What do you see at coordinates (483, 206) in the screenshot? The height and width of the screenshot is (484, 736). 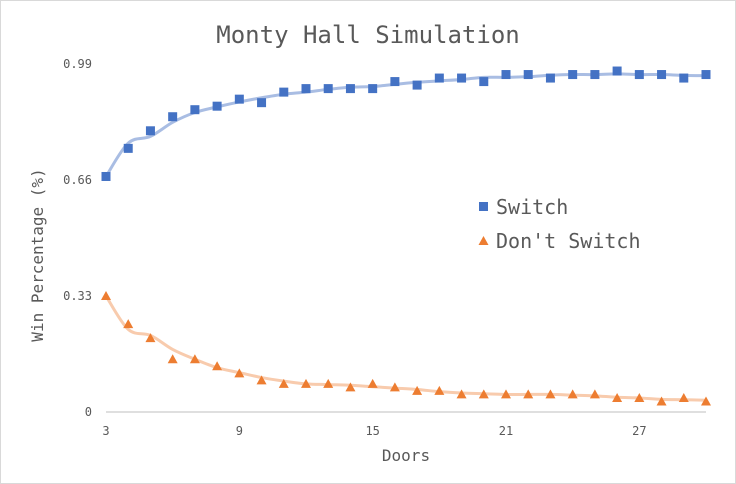 I see `legend-switch-marker` at bounding box center [483, 206].